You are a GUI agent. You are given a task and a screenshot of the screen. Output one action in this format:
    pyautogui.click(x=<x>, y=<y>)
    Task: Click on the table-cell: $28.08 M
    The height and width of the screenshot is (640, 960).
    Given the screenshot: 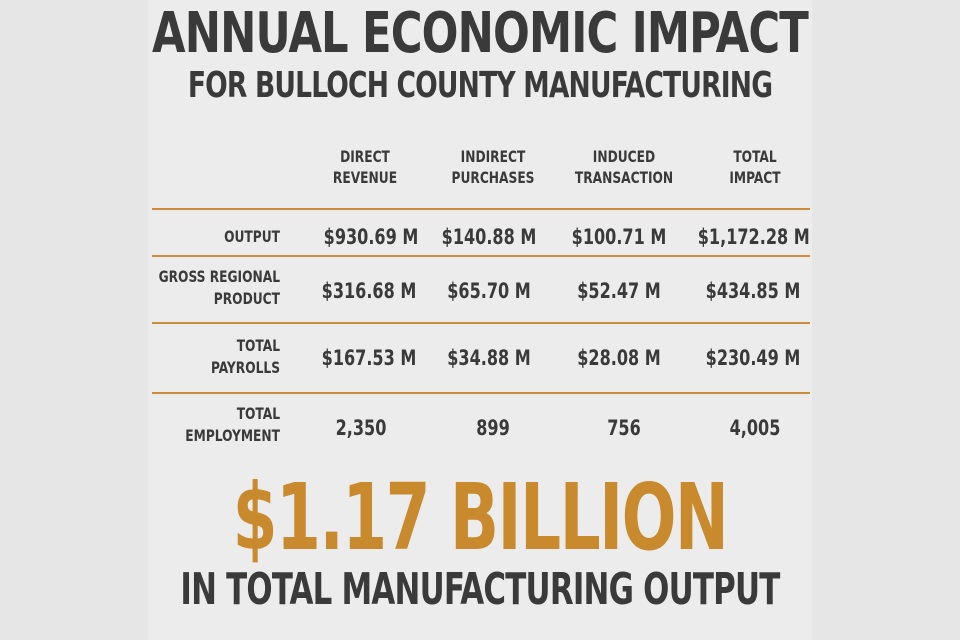 What is the action you would take?
    pyautogui.click(x=619, y=358)
    